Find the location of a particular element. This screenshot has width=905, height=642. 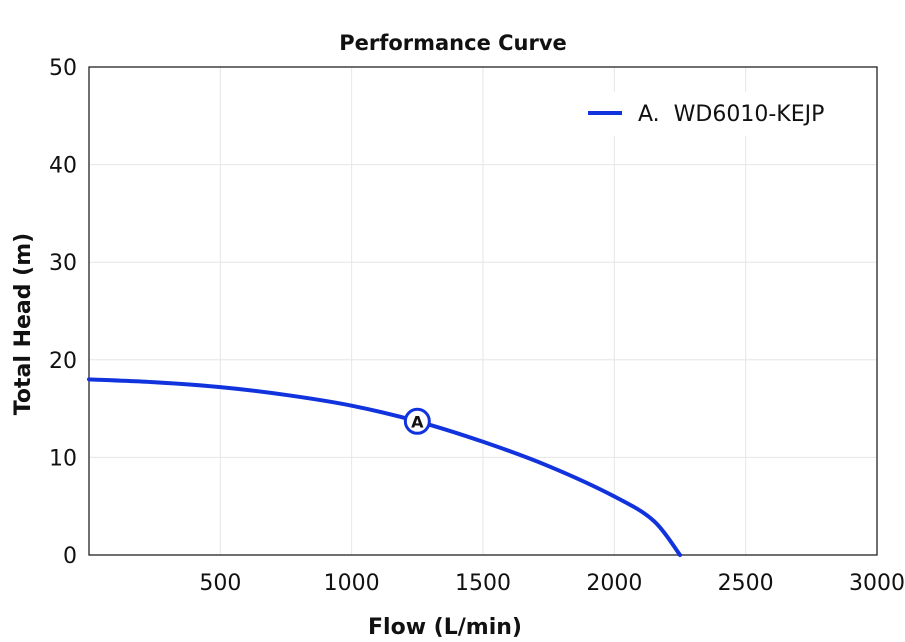

legend: A. WD6010-KEJP is located at coordinates (711, 114).